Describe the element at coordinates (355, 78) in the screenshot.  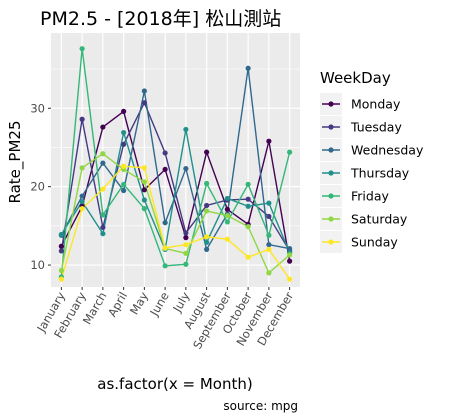
I see `legend-title: WeekDay` at that location.